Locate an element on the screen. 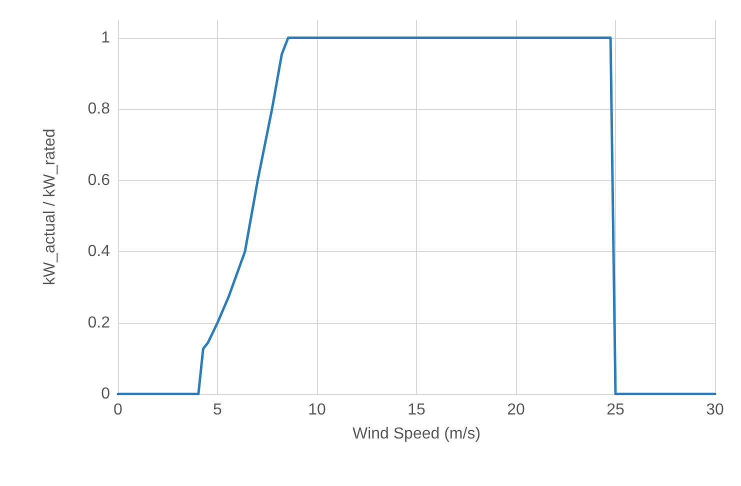 The image size is (741, 486). y-tick-label: 1 is located at coordinates (105, 37).